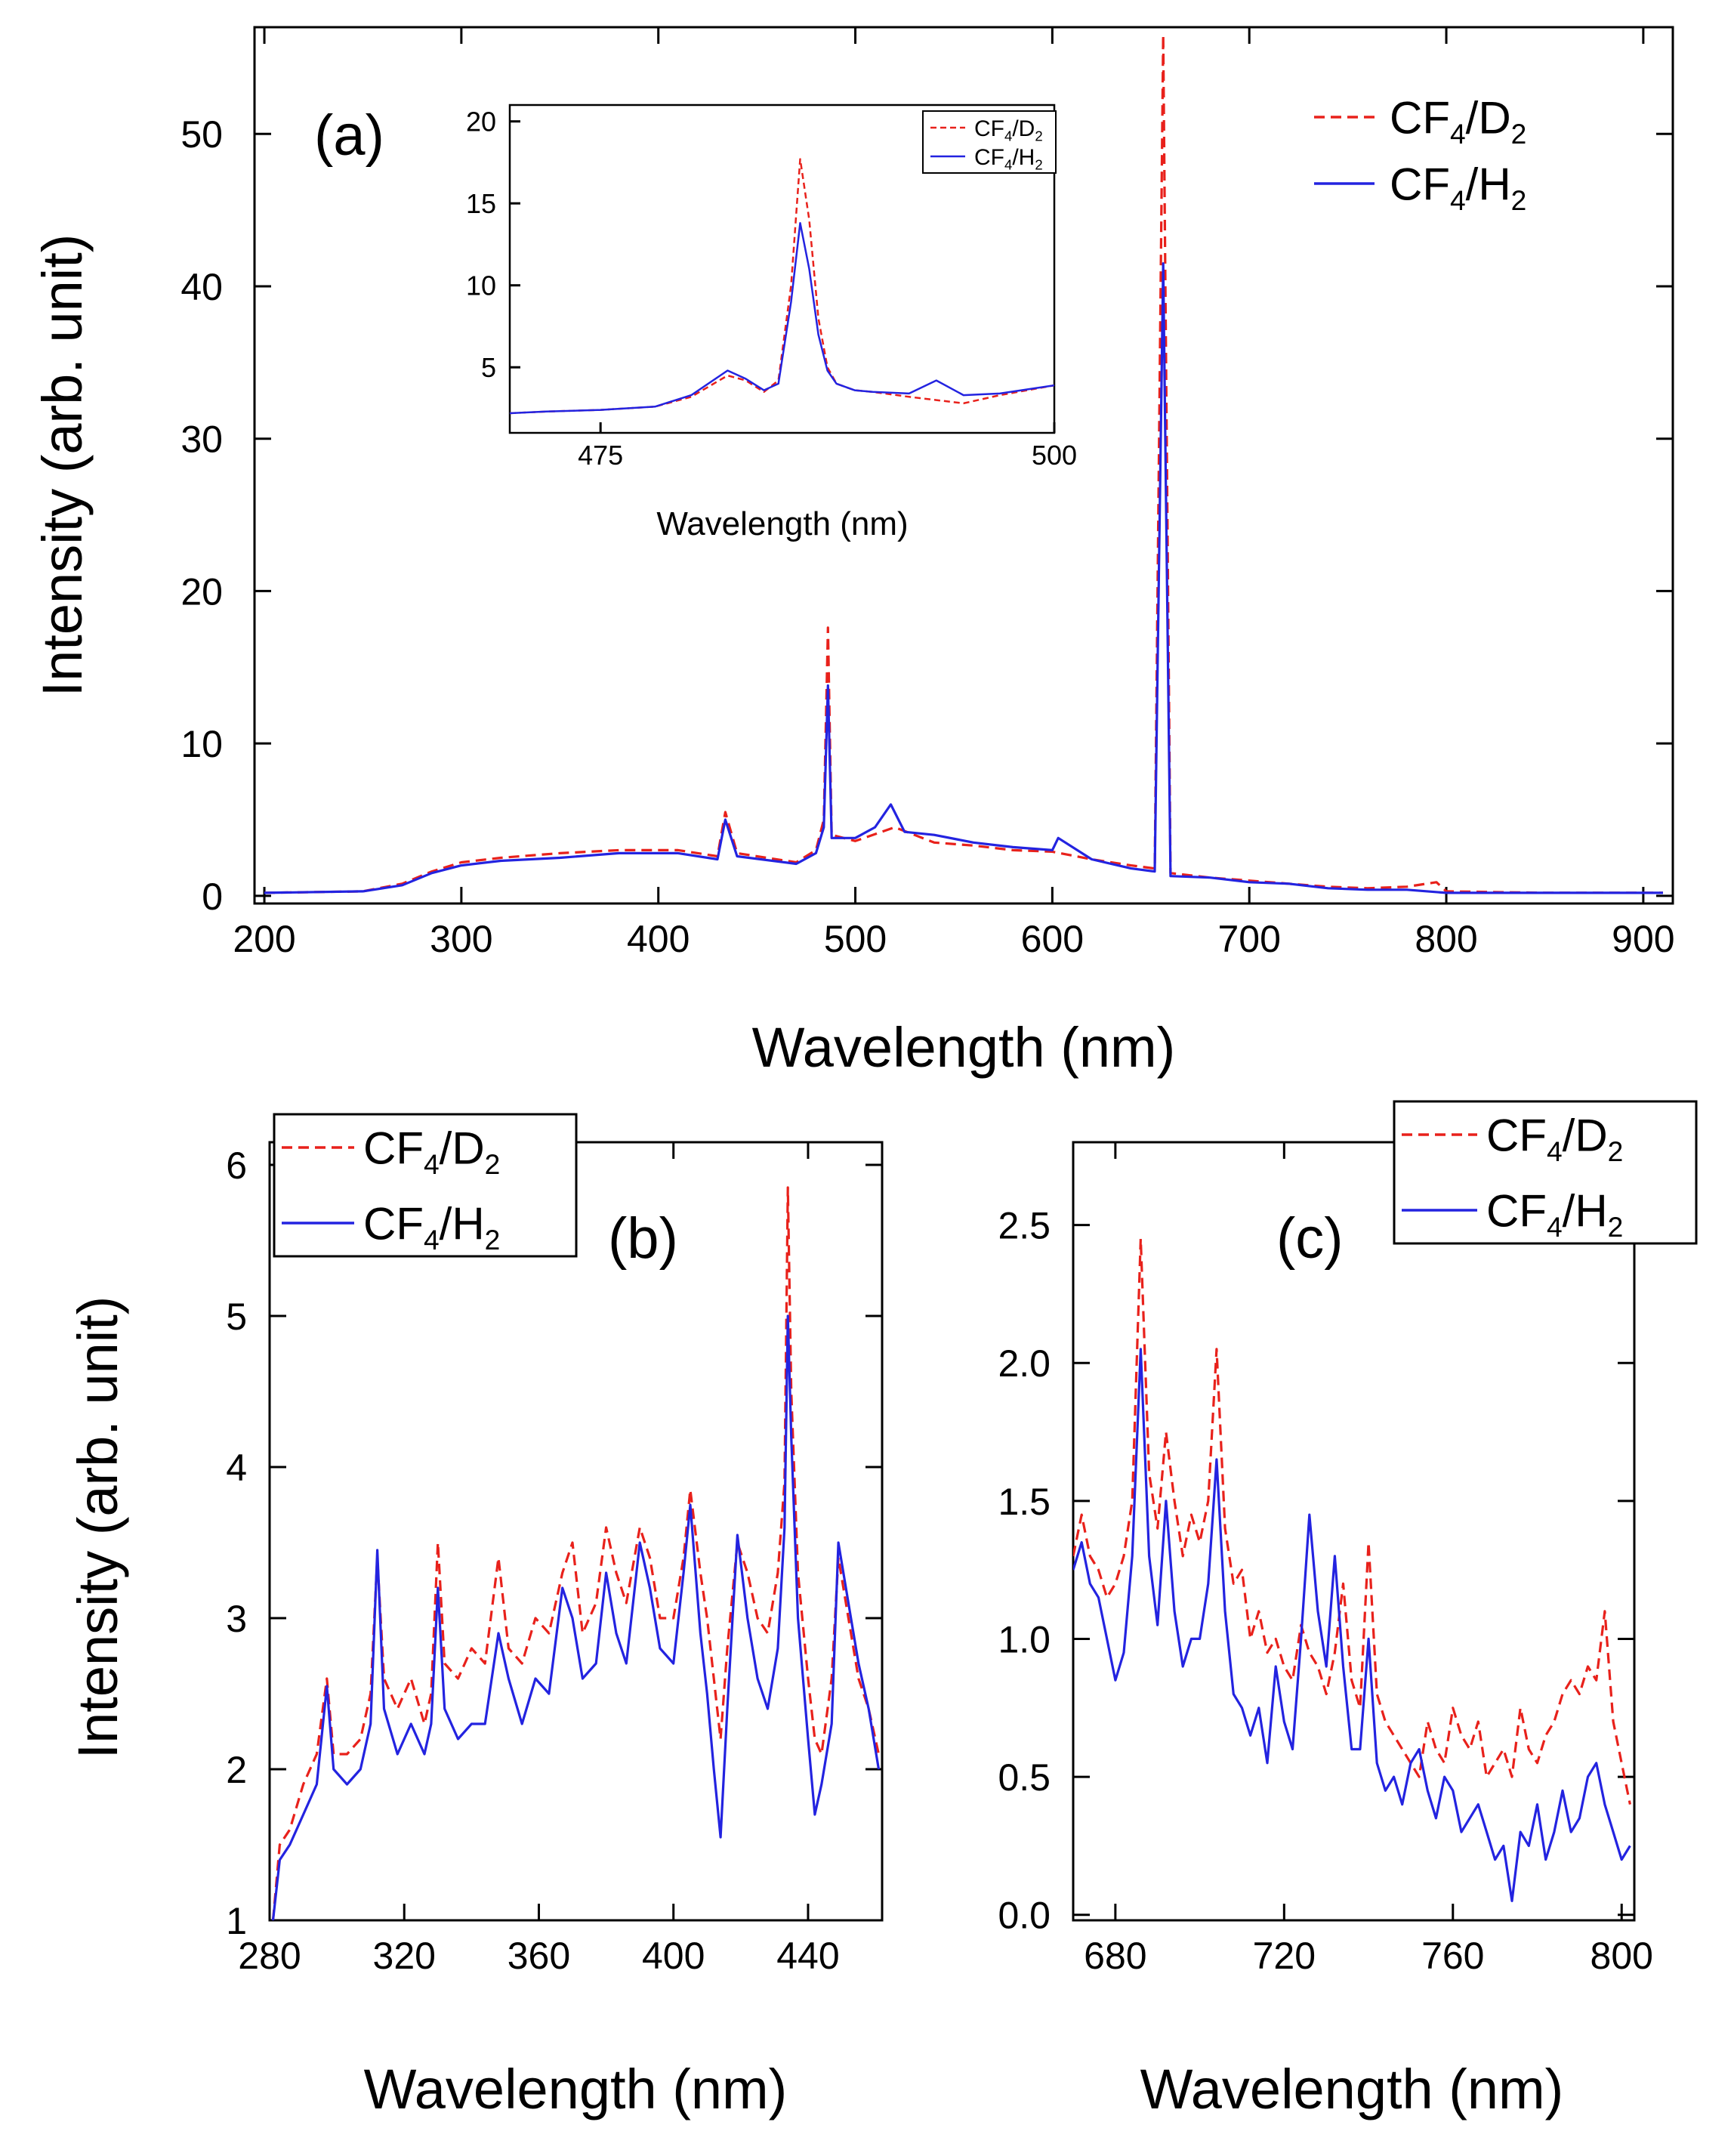  What do you see at coordinates (1248, 939) in the screenshot?
I see `x-tick-label: 700` at bounding box center [1248, 939].